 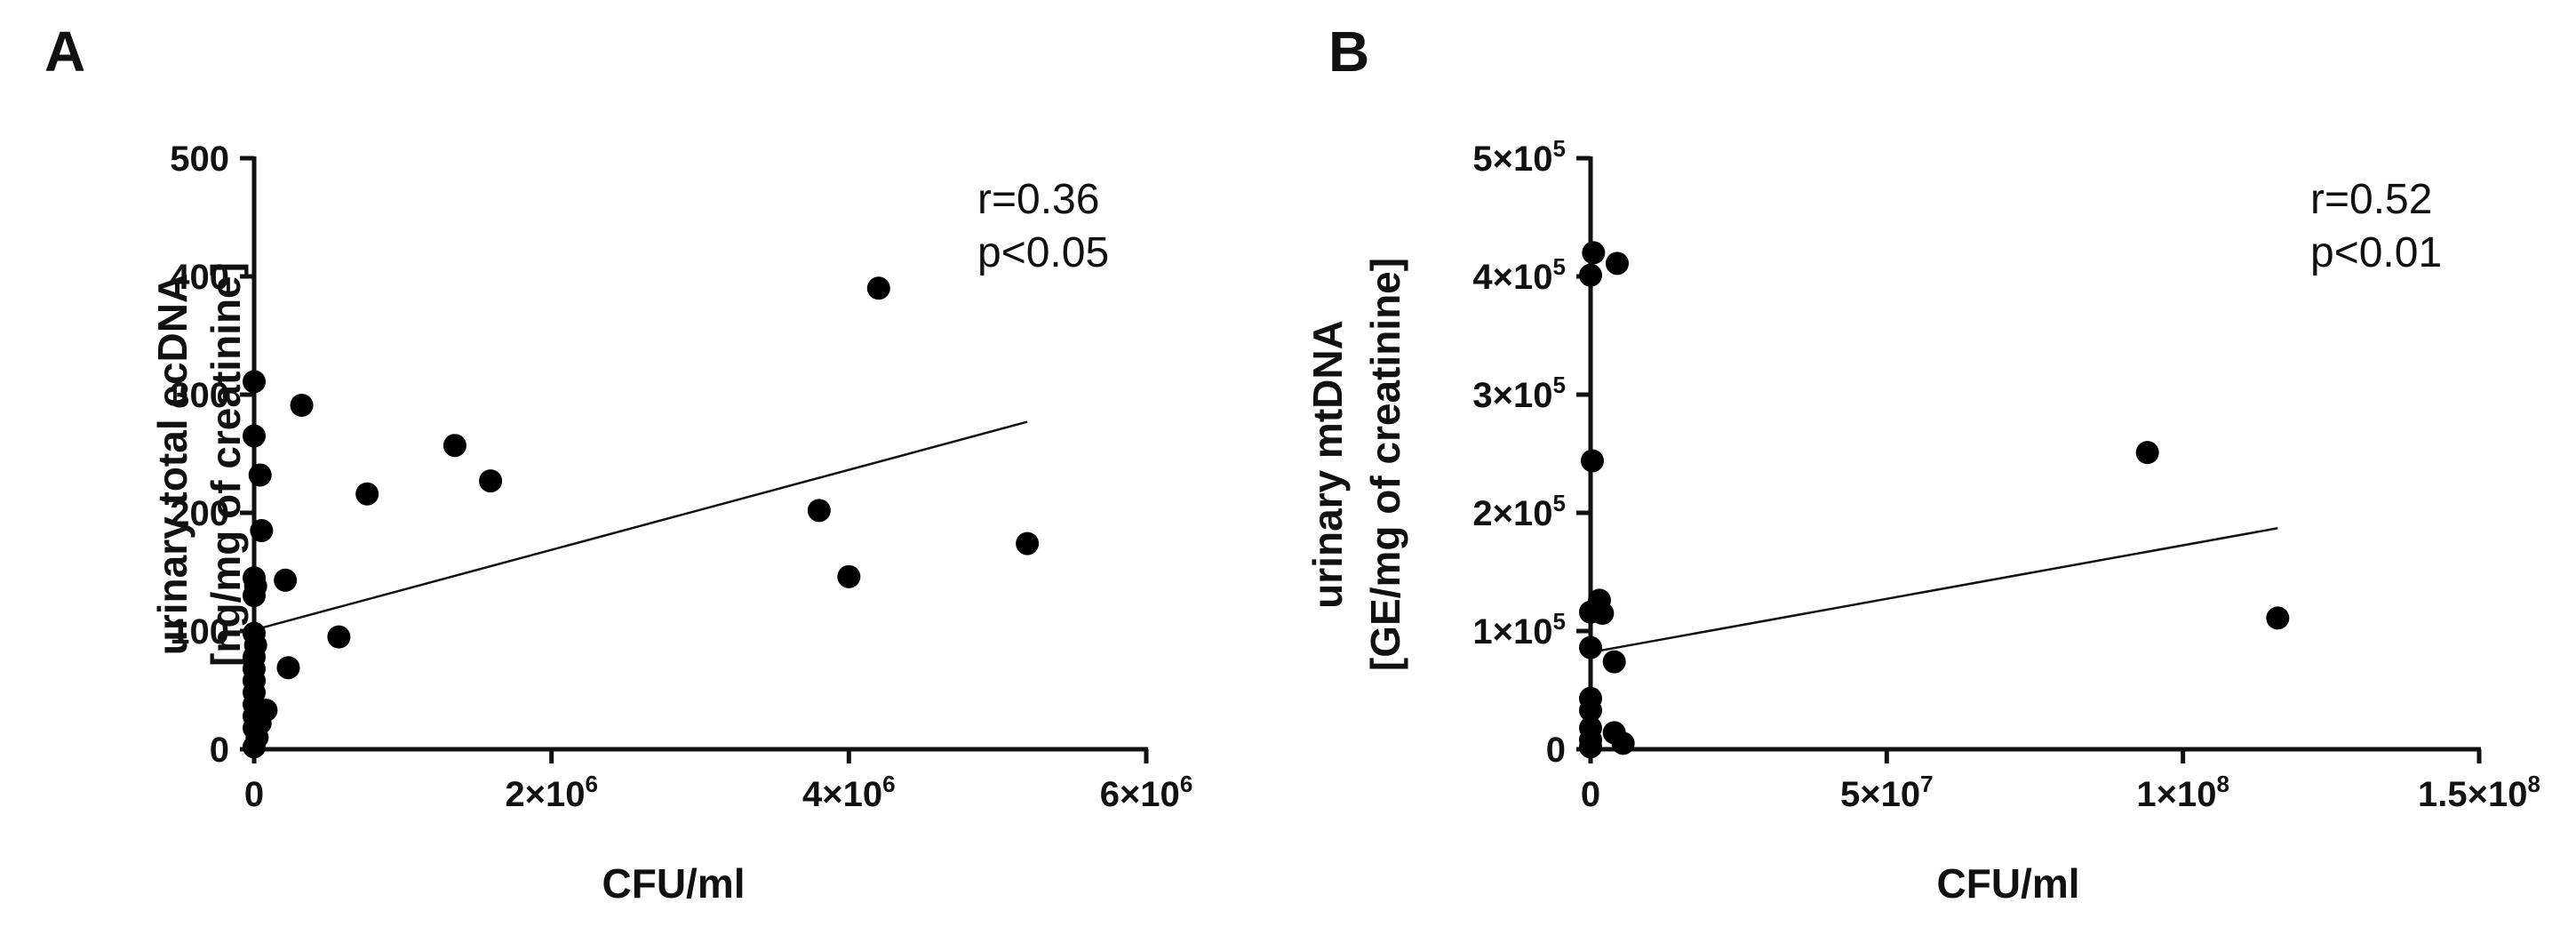 I want to click on p-value: p<0.01, so click(x=2376, y=252).